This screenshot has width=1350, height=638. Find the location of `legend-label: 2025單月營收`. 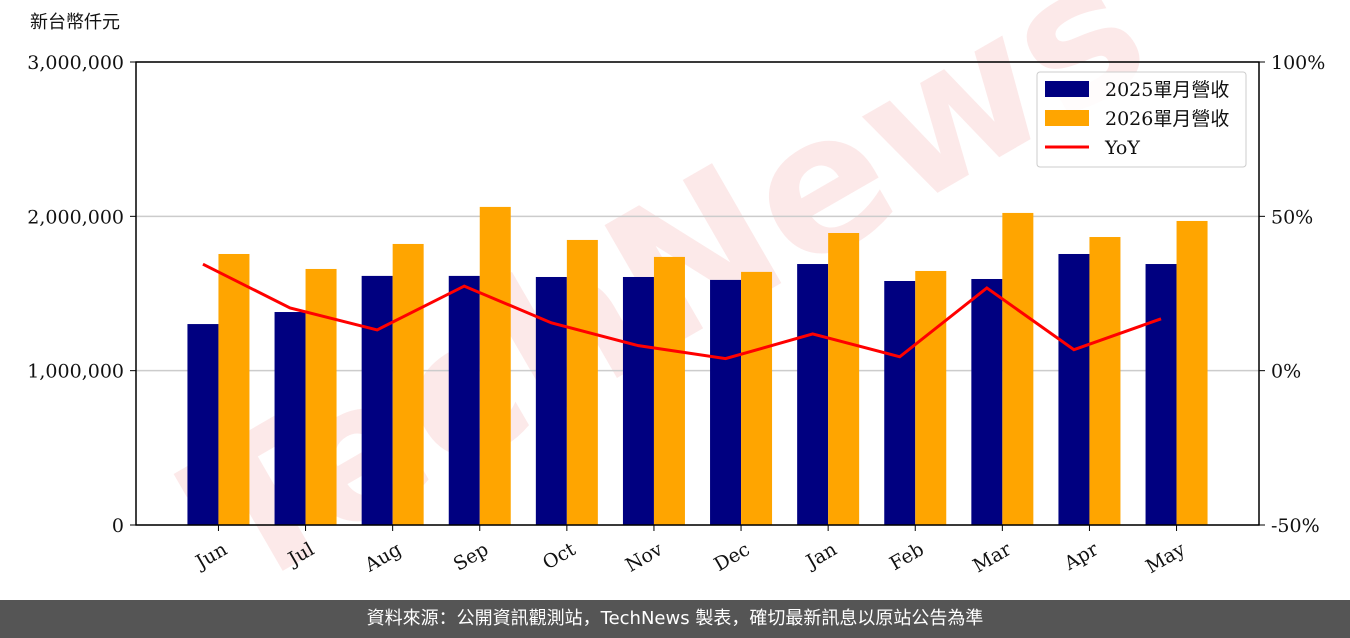

legend-label: 2025單月營收 is located at coordinates (1167, 90).